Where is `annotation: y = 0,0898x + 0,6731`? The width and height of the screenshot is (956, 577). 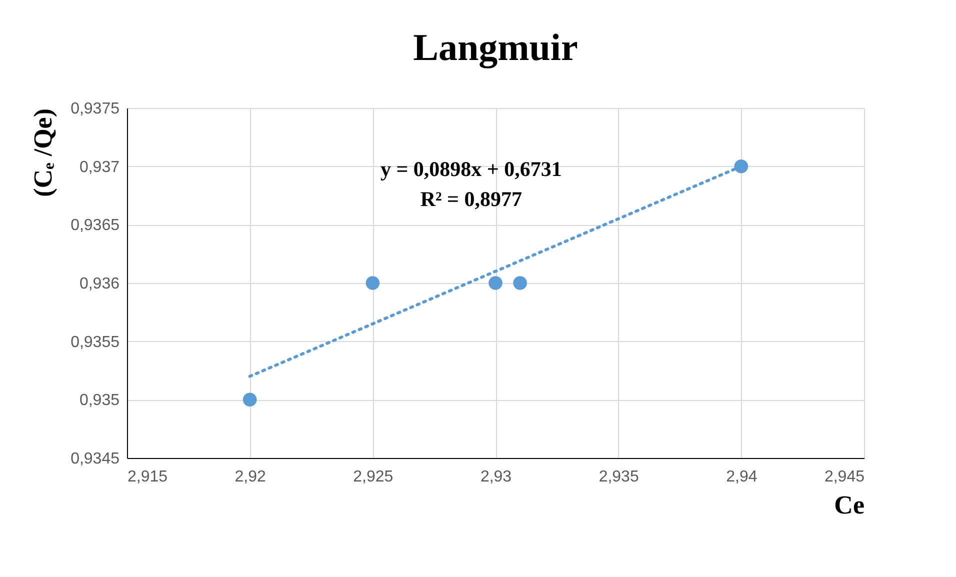
annotation: y = 0,0898x + 0,6731 is located at coordinates (471, 169).